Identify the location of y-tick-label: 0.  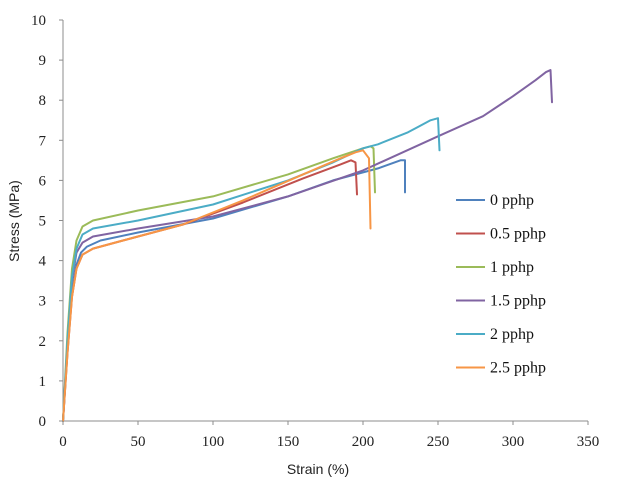
(43, 422).